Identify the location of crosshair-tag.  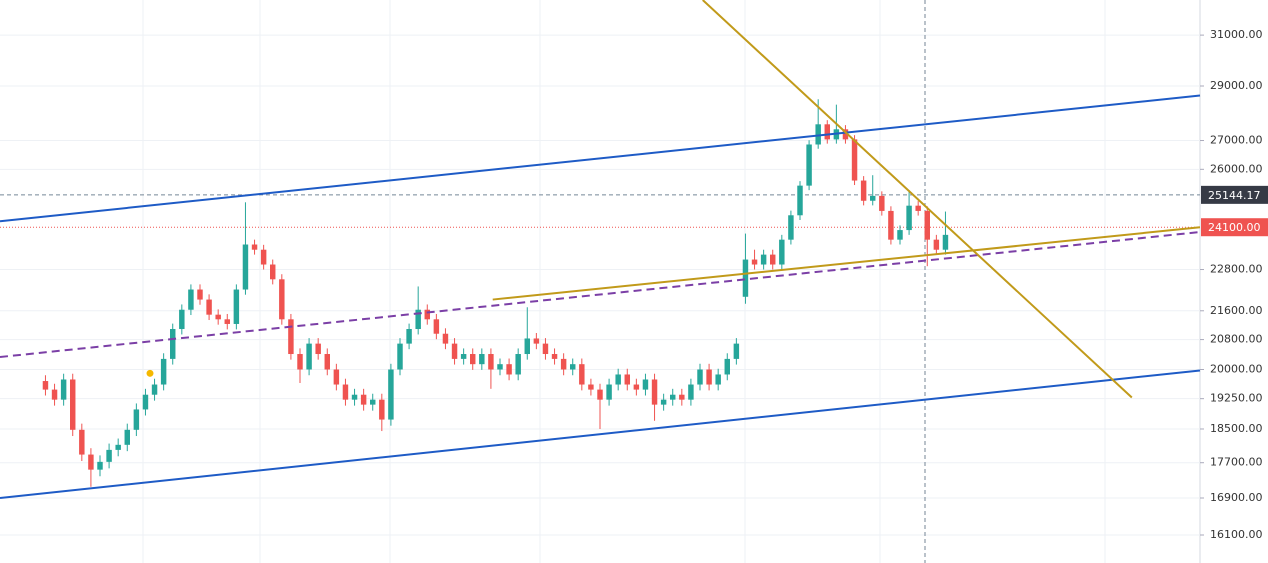
(1234, 194).